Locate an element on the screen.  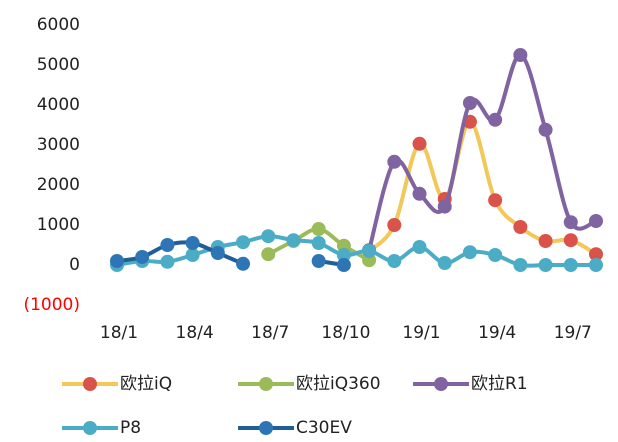
x-tick-label: 18/7 is located at coordinates (270, 333).